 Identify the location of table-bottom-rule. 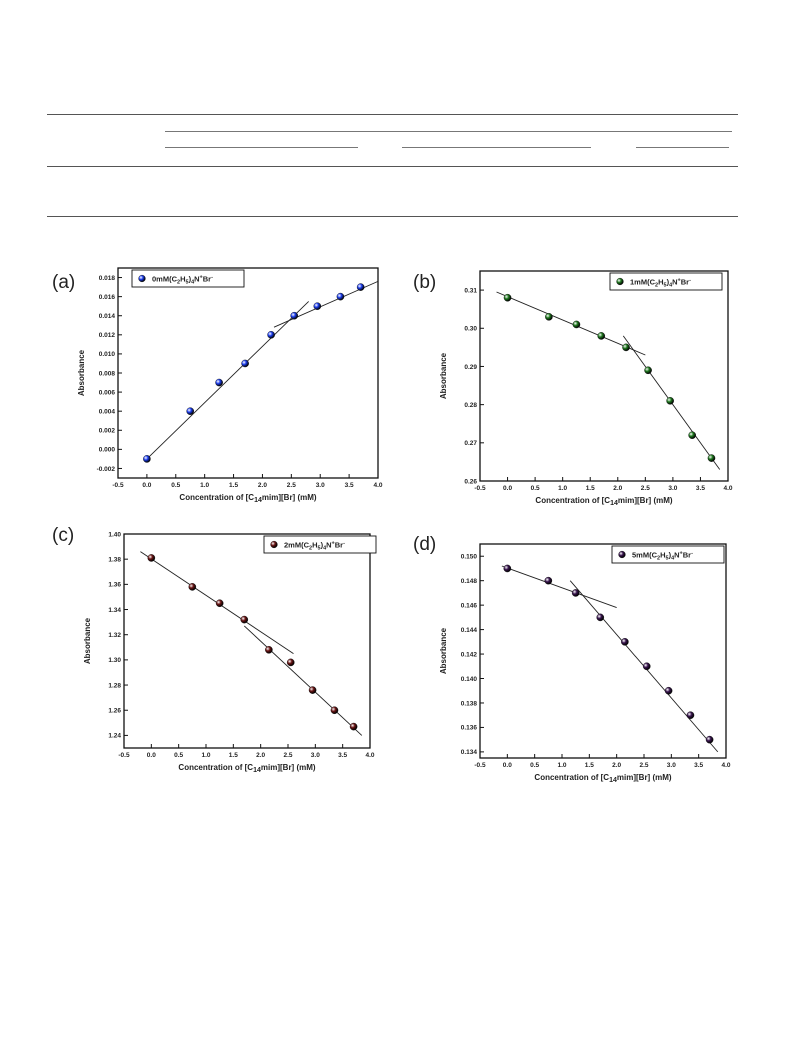
(392, 216).